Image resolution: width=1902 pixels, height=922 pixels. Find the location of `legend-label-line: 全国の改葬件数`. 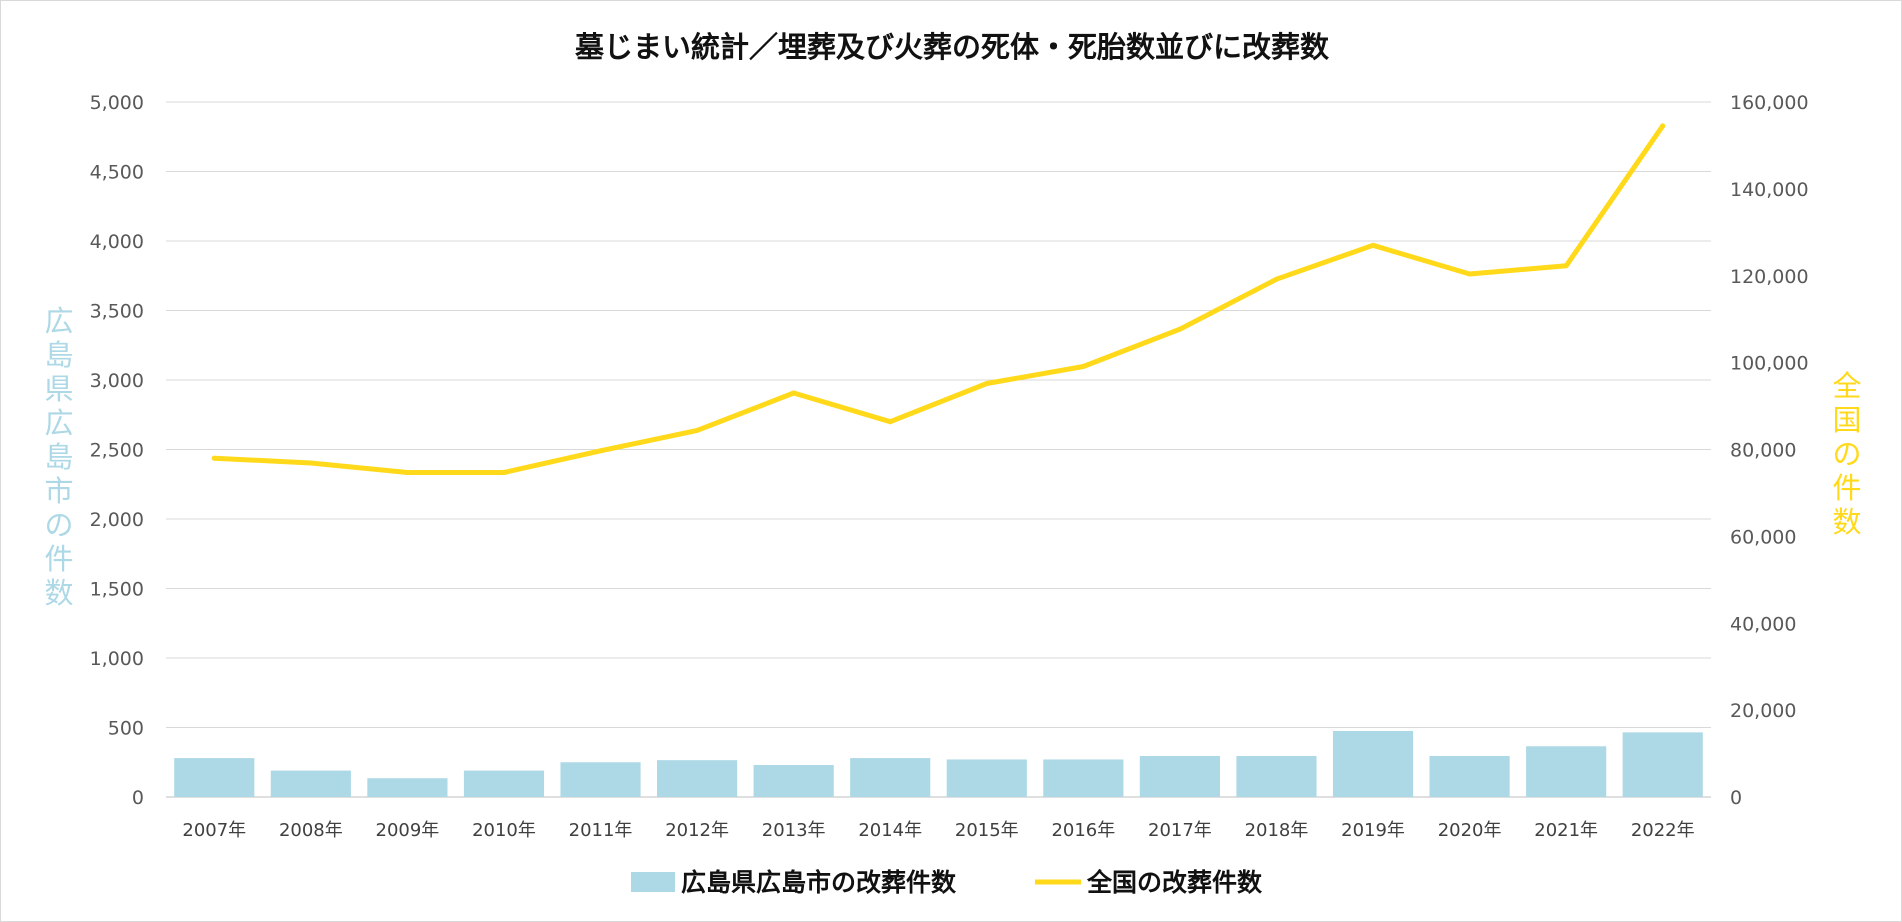

legend-label-line: 全国の改葬件数 is located at coordinates (1174, 882).